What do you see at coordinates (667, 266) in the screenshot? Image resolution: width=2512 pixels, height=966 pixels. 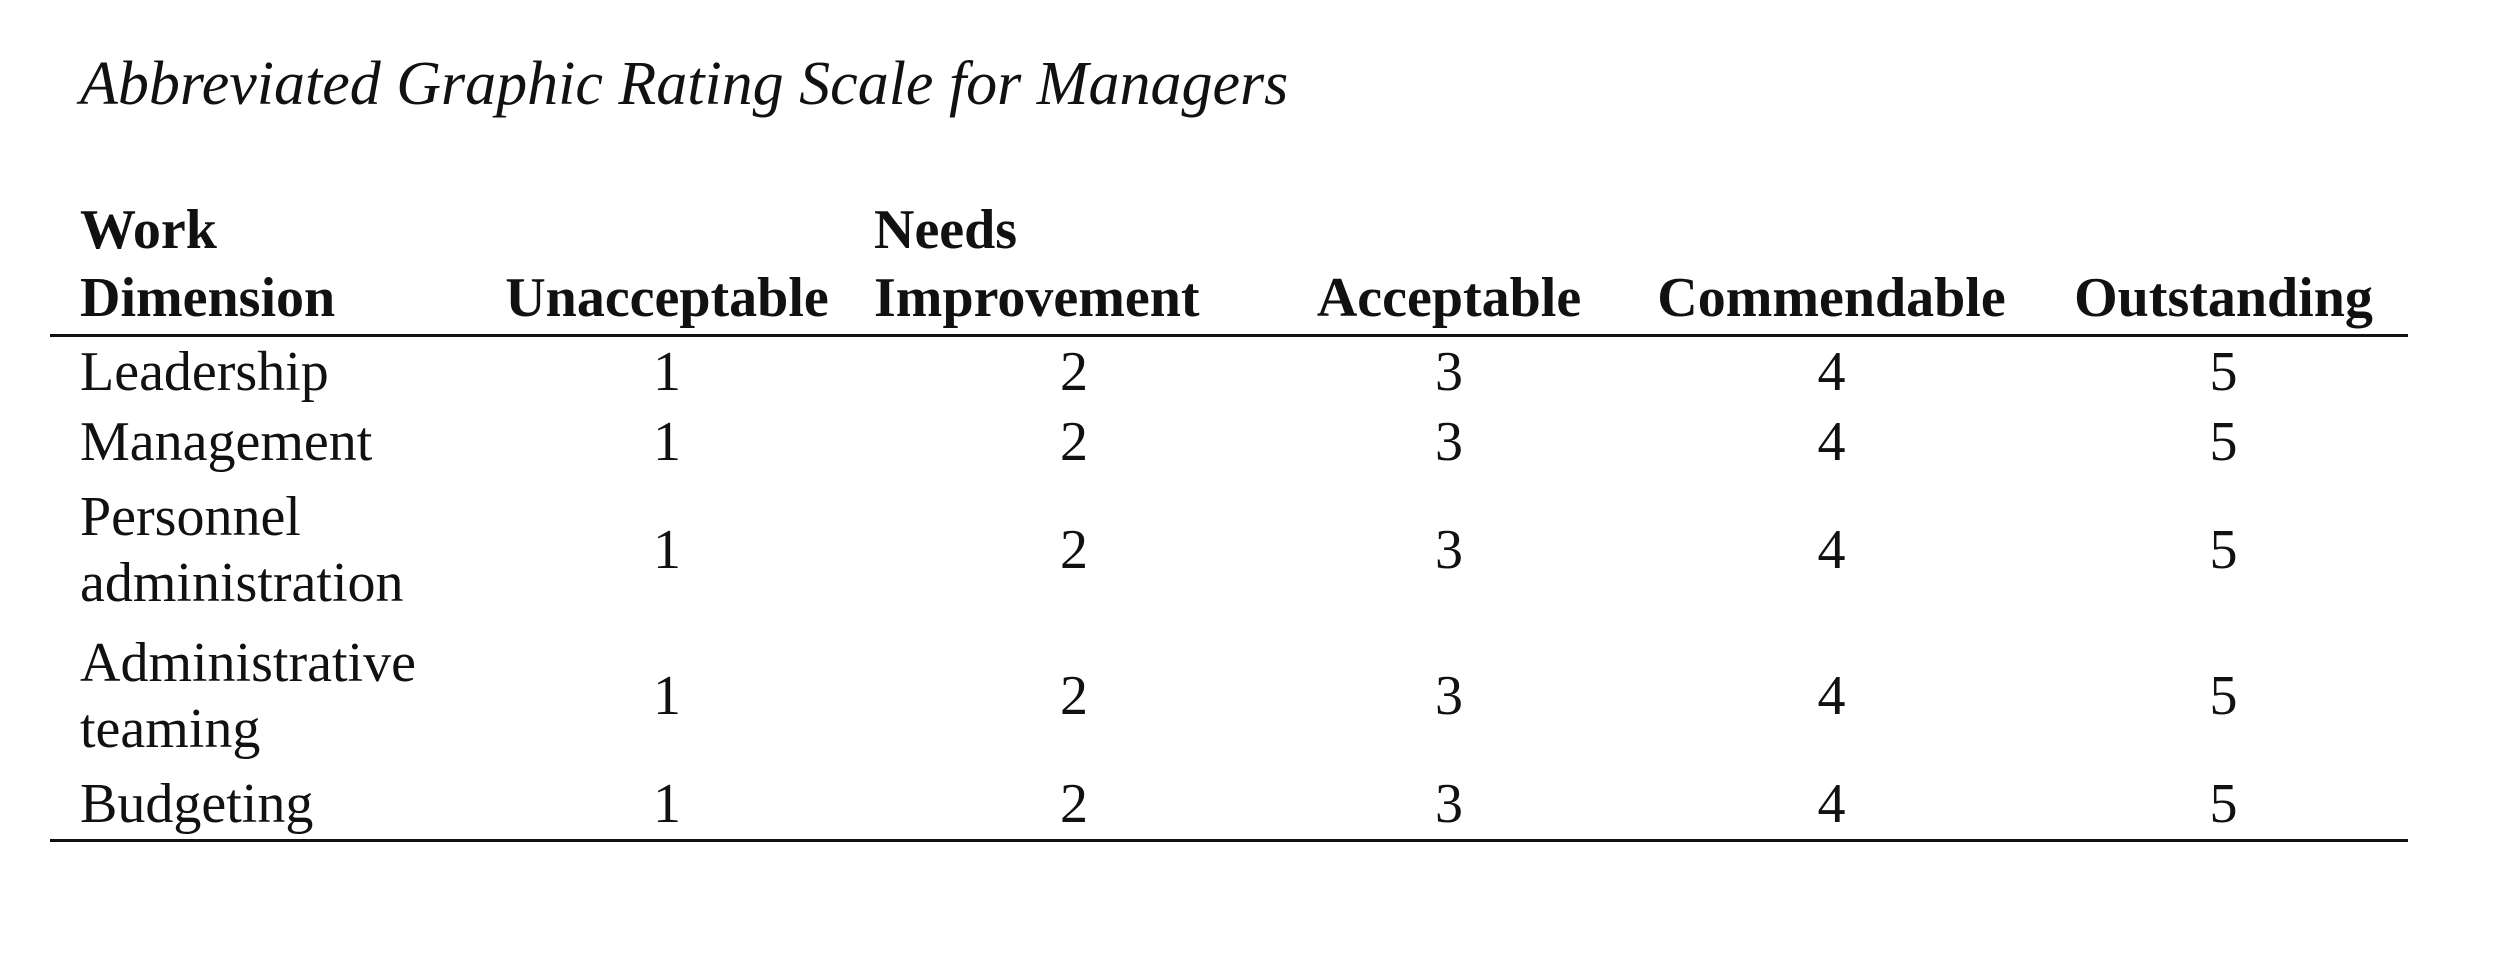 I see `header-unacceptable: Unacceptable` at bounding box center [667, 266].